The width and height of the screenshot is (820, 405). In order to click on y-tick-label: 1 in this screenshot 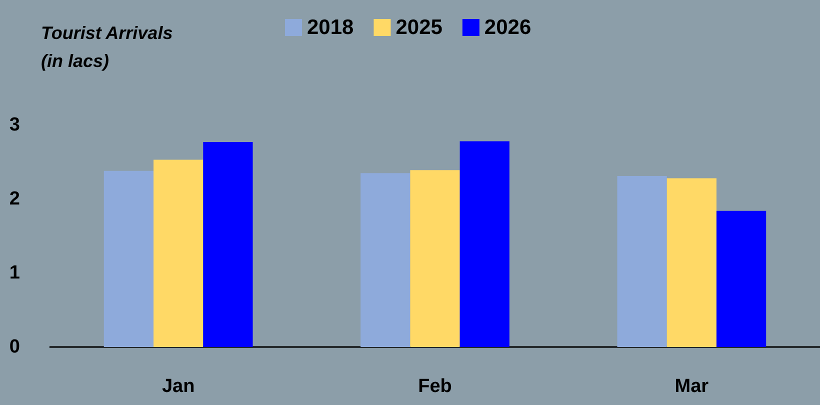, I will do `click(14, 273)`.